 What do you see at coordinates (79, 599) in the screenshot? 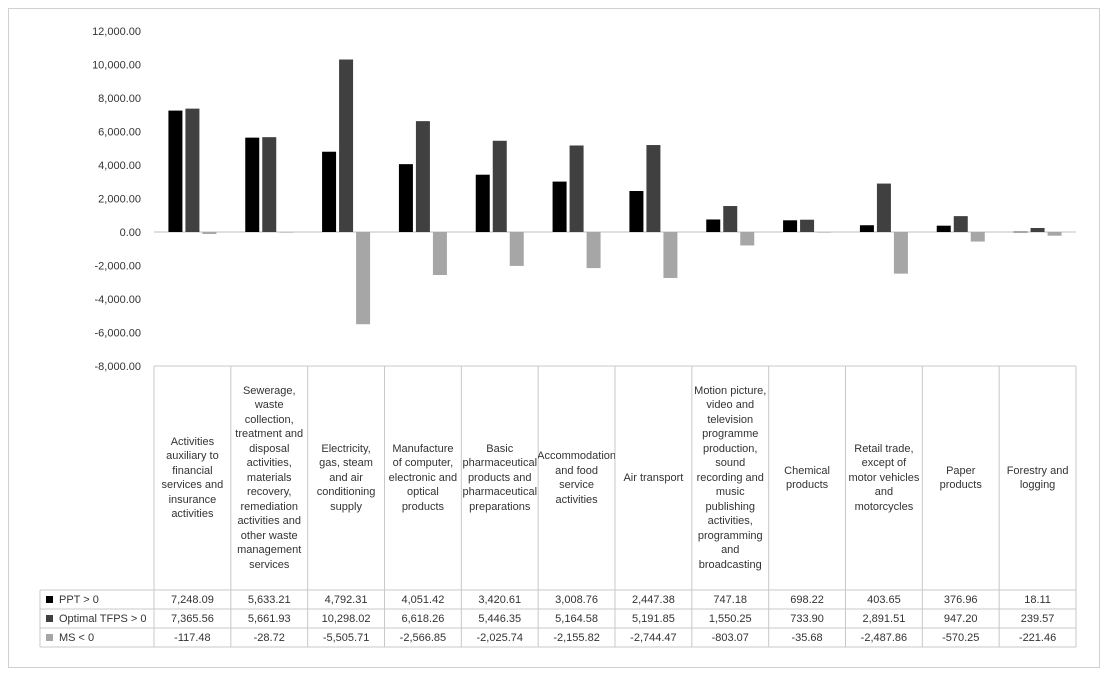
I see `legend-label: PPT > 0` at bounding box center [79, 599].